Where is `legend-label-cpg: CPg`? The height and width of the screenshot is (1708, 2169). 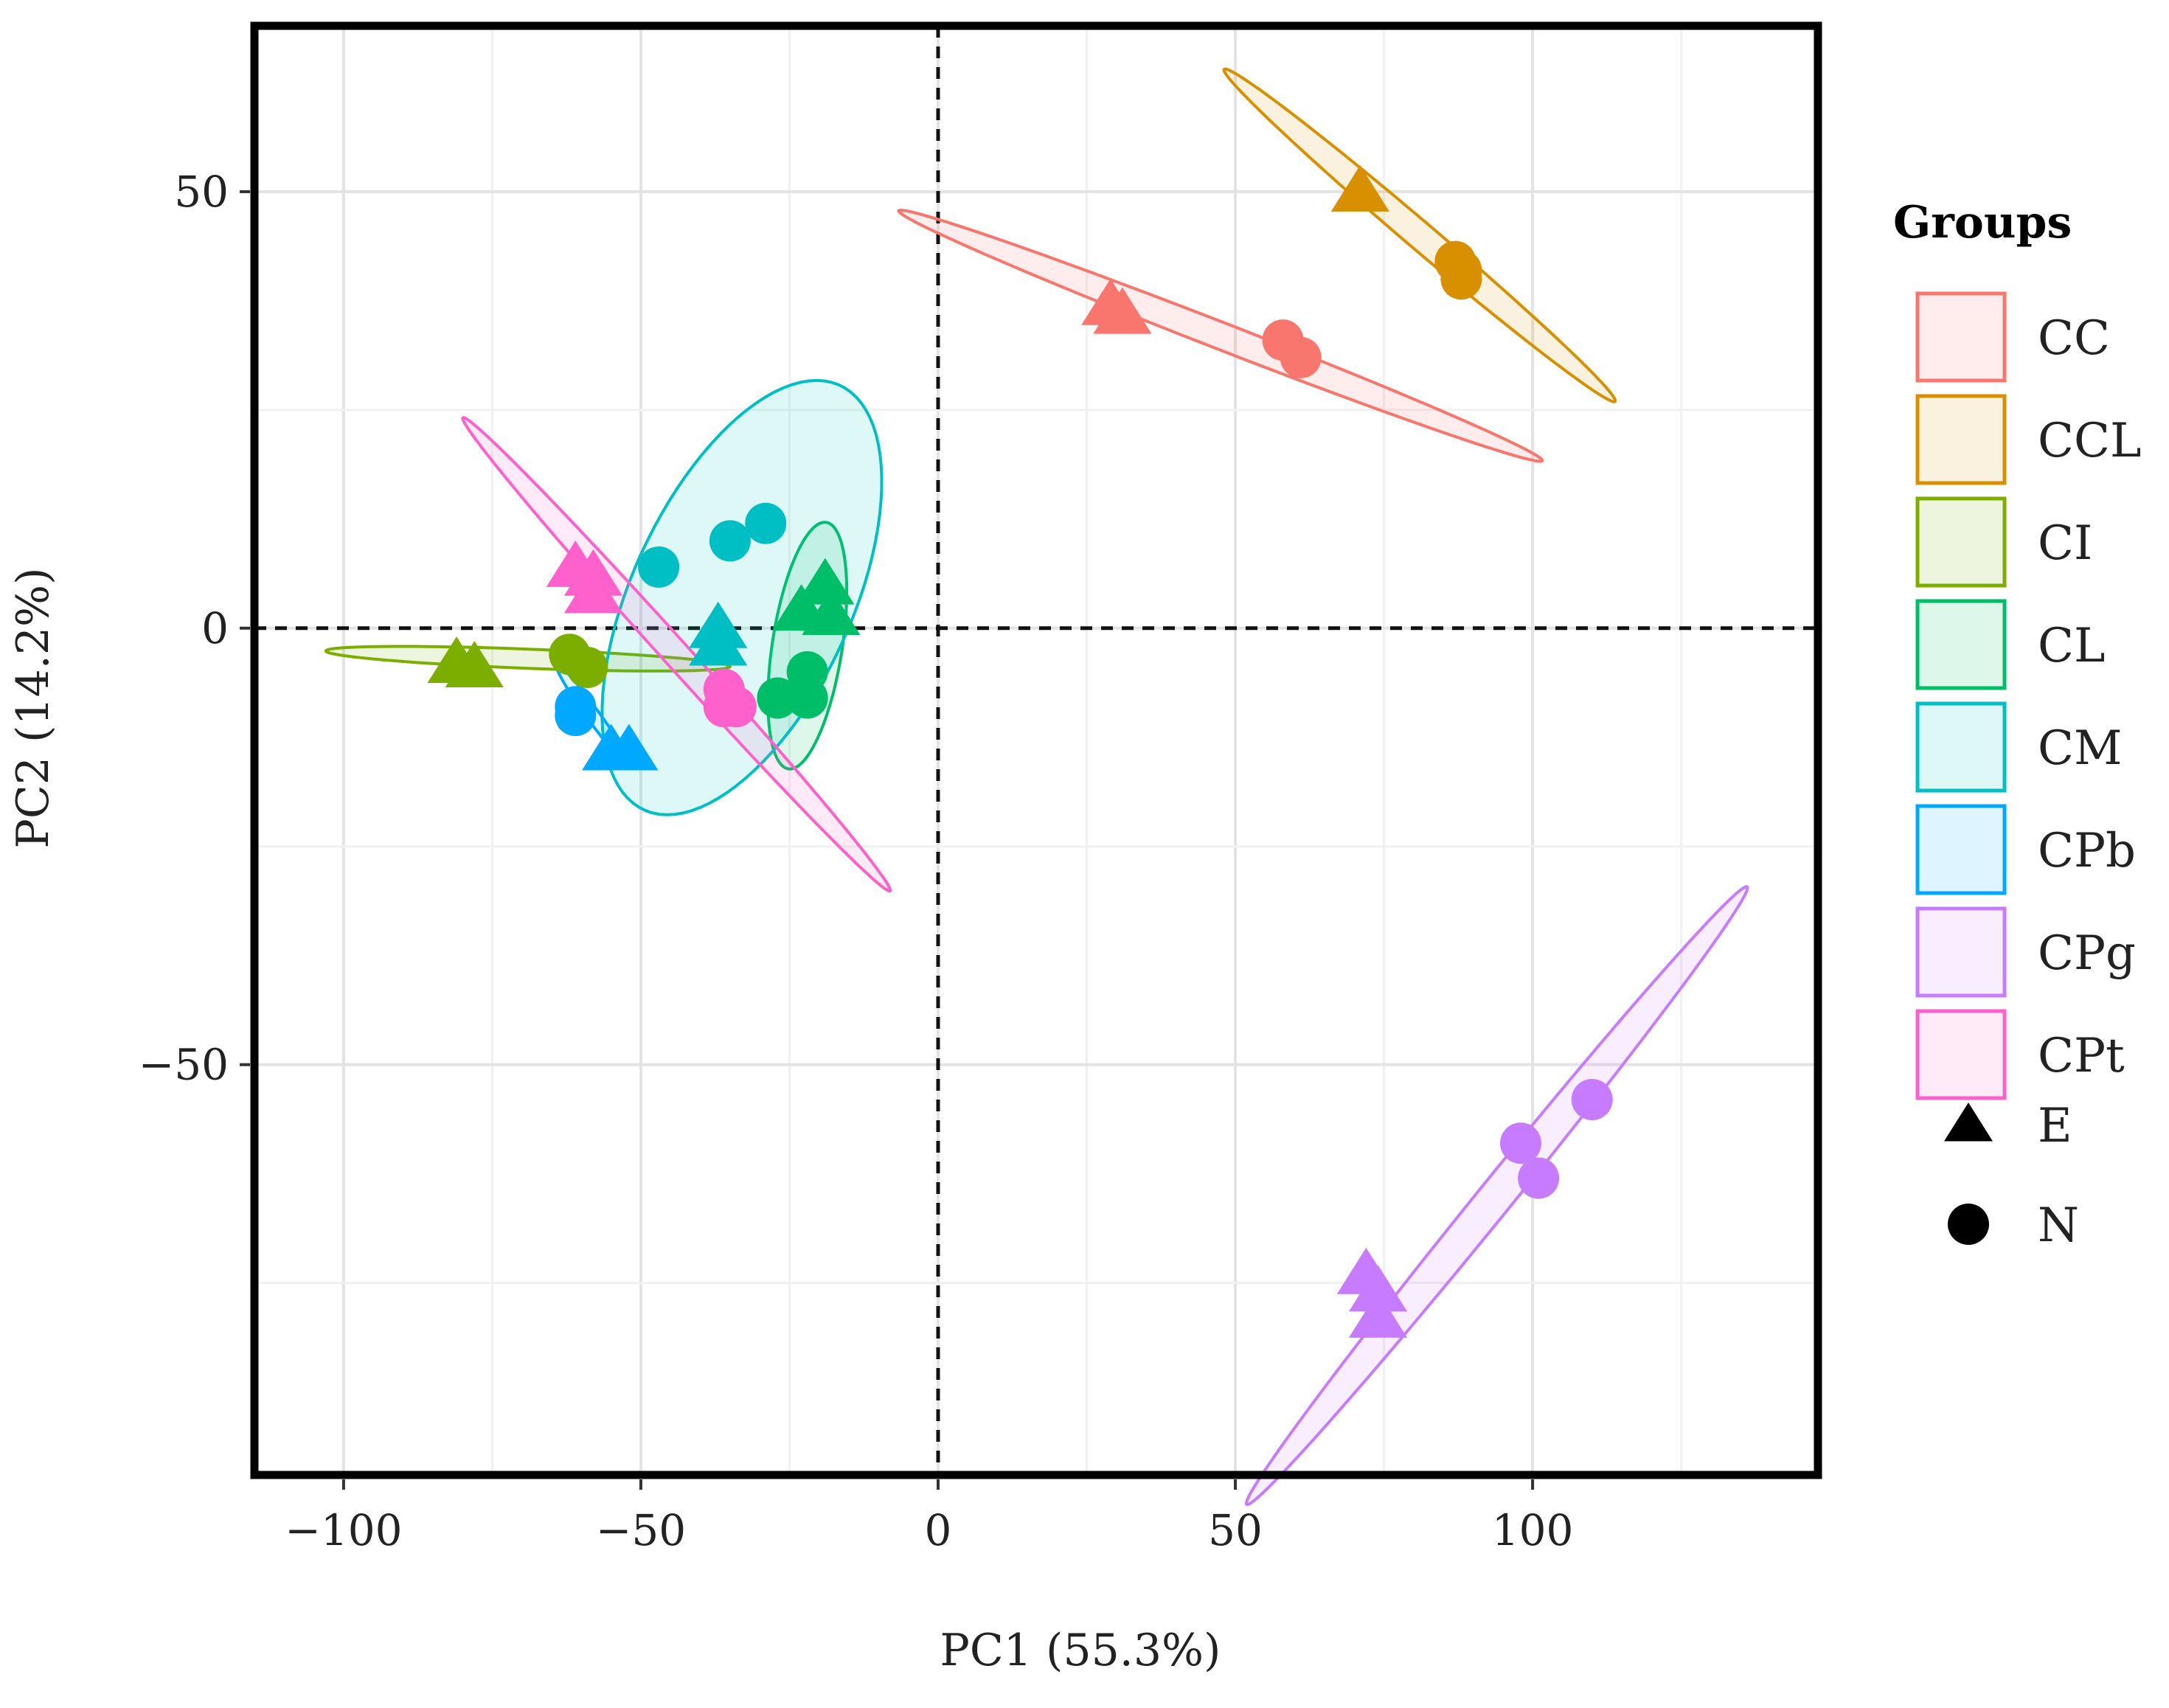
legend-label-cpg: CPg is located at coordinates (2087, 953).